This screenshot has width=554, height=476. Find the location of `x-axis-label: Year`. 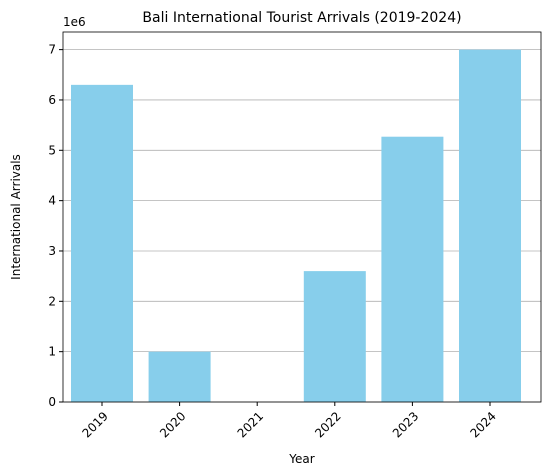

x-axis-label: Year is located at coordinates (301, 459).